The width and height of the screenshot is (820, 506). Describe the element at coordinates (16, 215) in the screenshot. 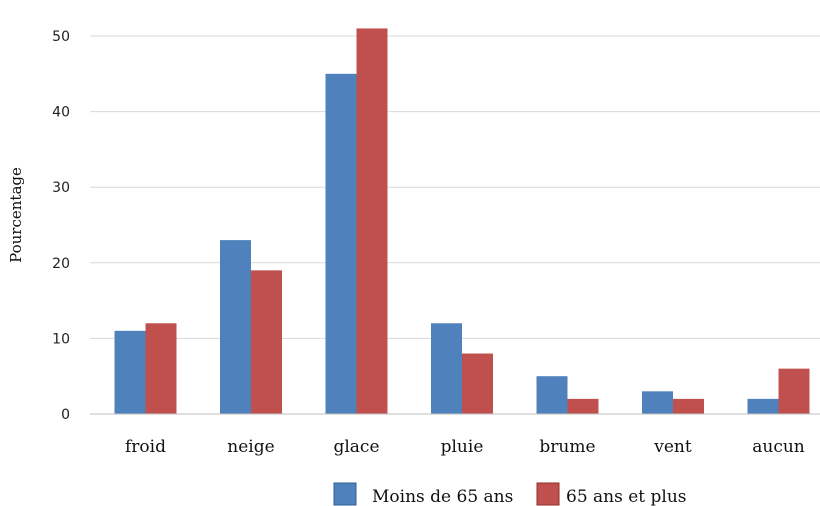

I see `y-axis-label: Pourcentage` at that location.